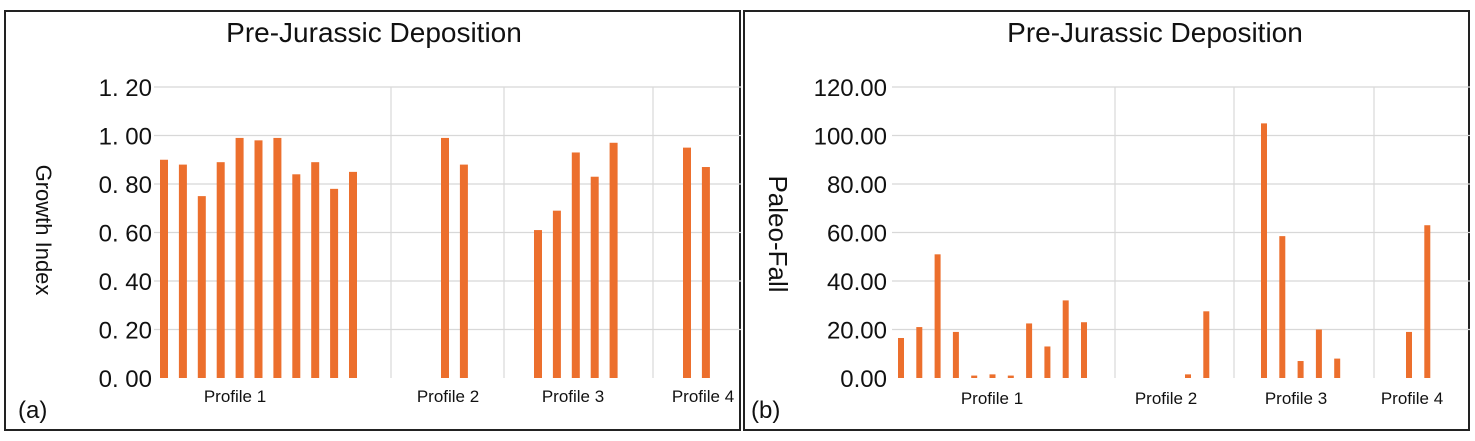 The image size is (1475, 441). What do you see at coordinates (857, 185) in the screenshot?
I see `y-tick-label: 80.00` at bounding box center [857, 185].